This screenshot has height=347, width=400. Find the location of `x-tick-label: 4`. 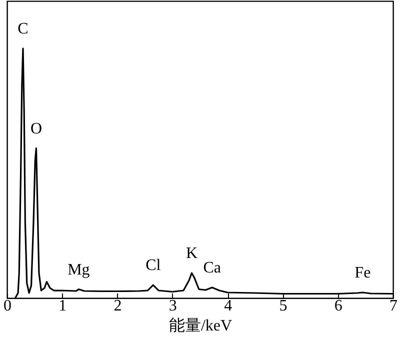

x-tick-label: 4 is located at coordinates (228, 306).